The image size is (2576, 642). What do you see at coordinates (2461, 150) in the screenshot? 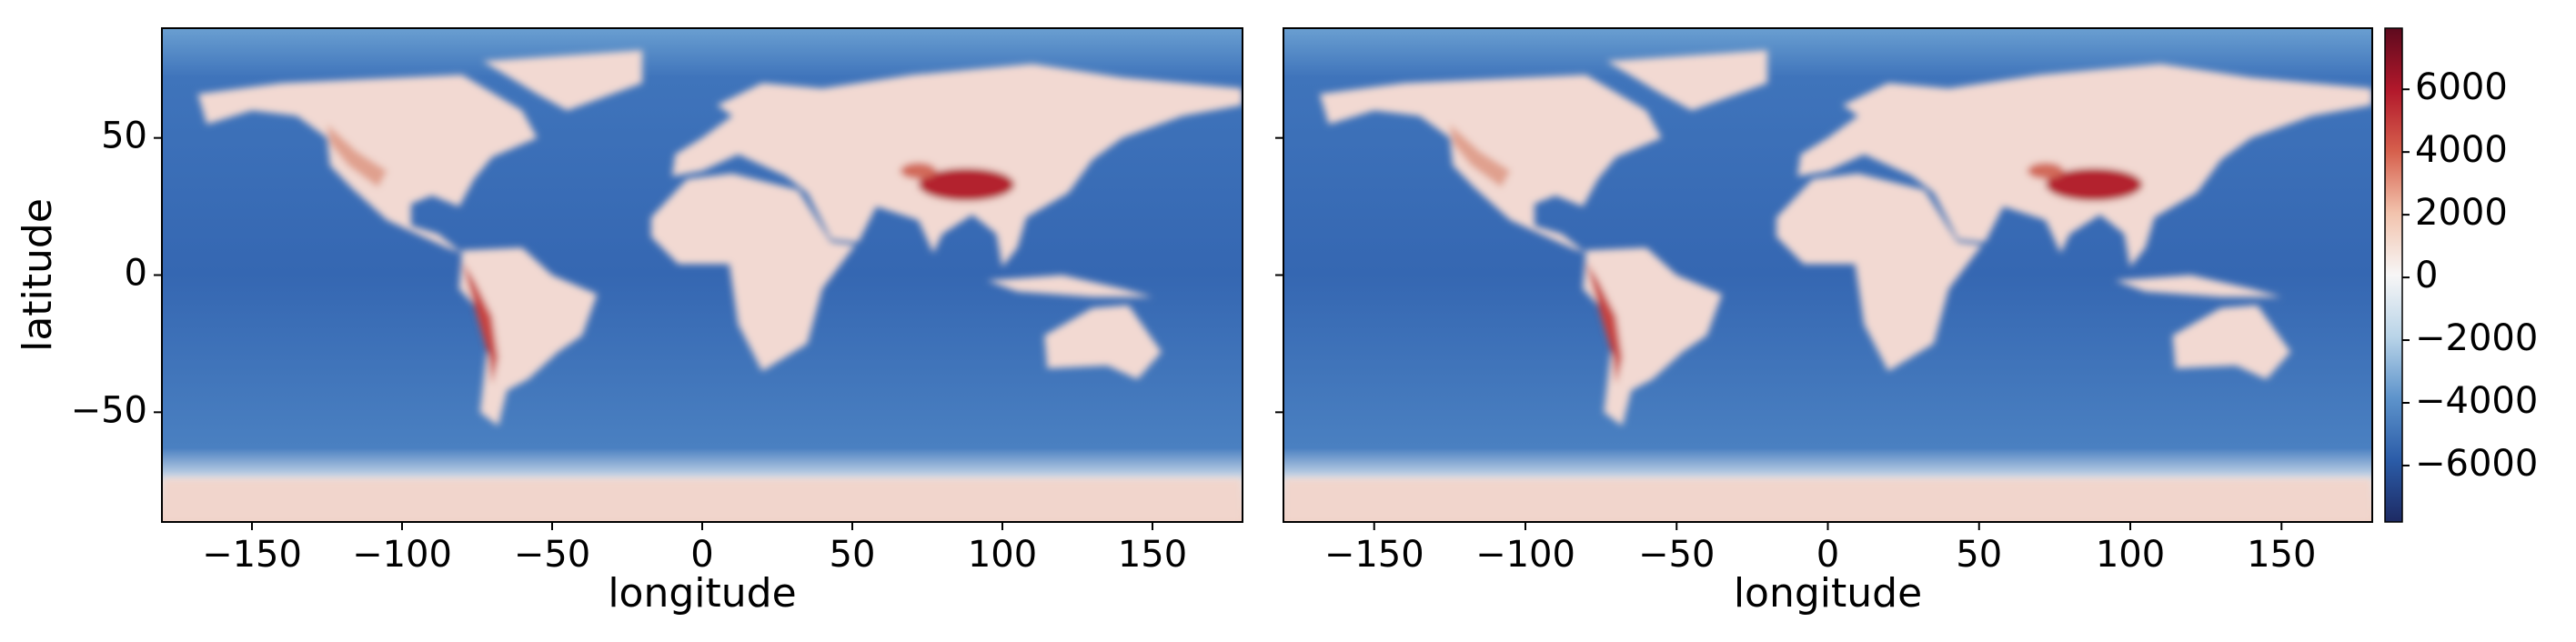
I see `colorbar-tick-label: 4000` at bounding box center [2461, 150].